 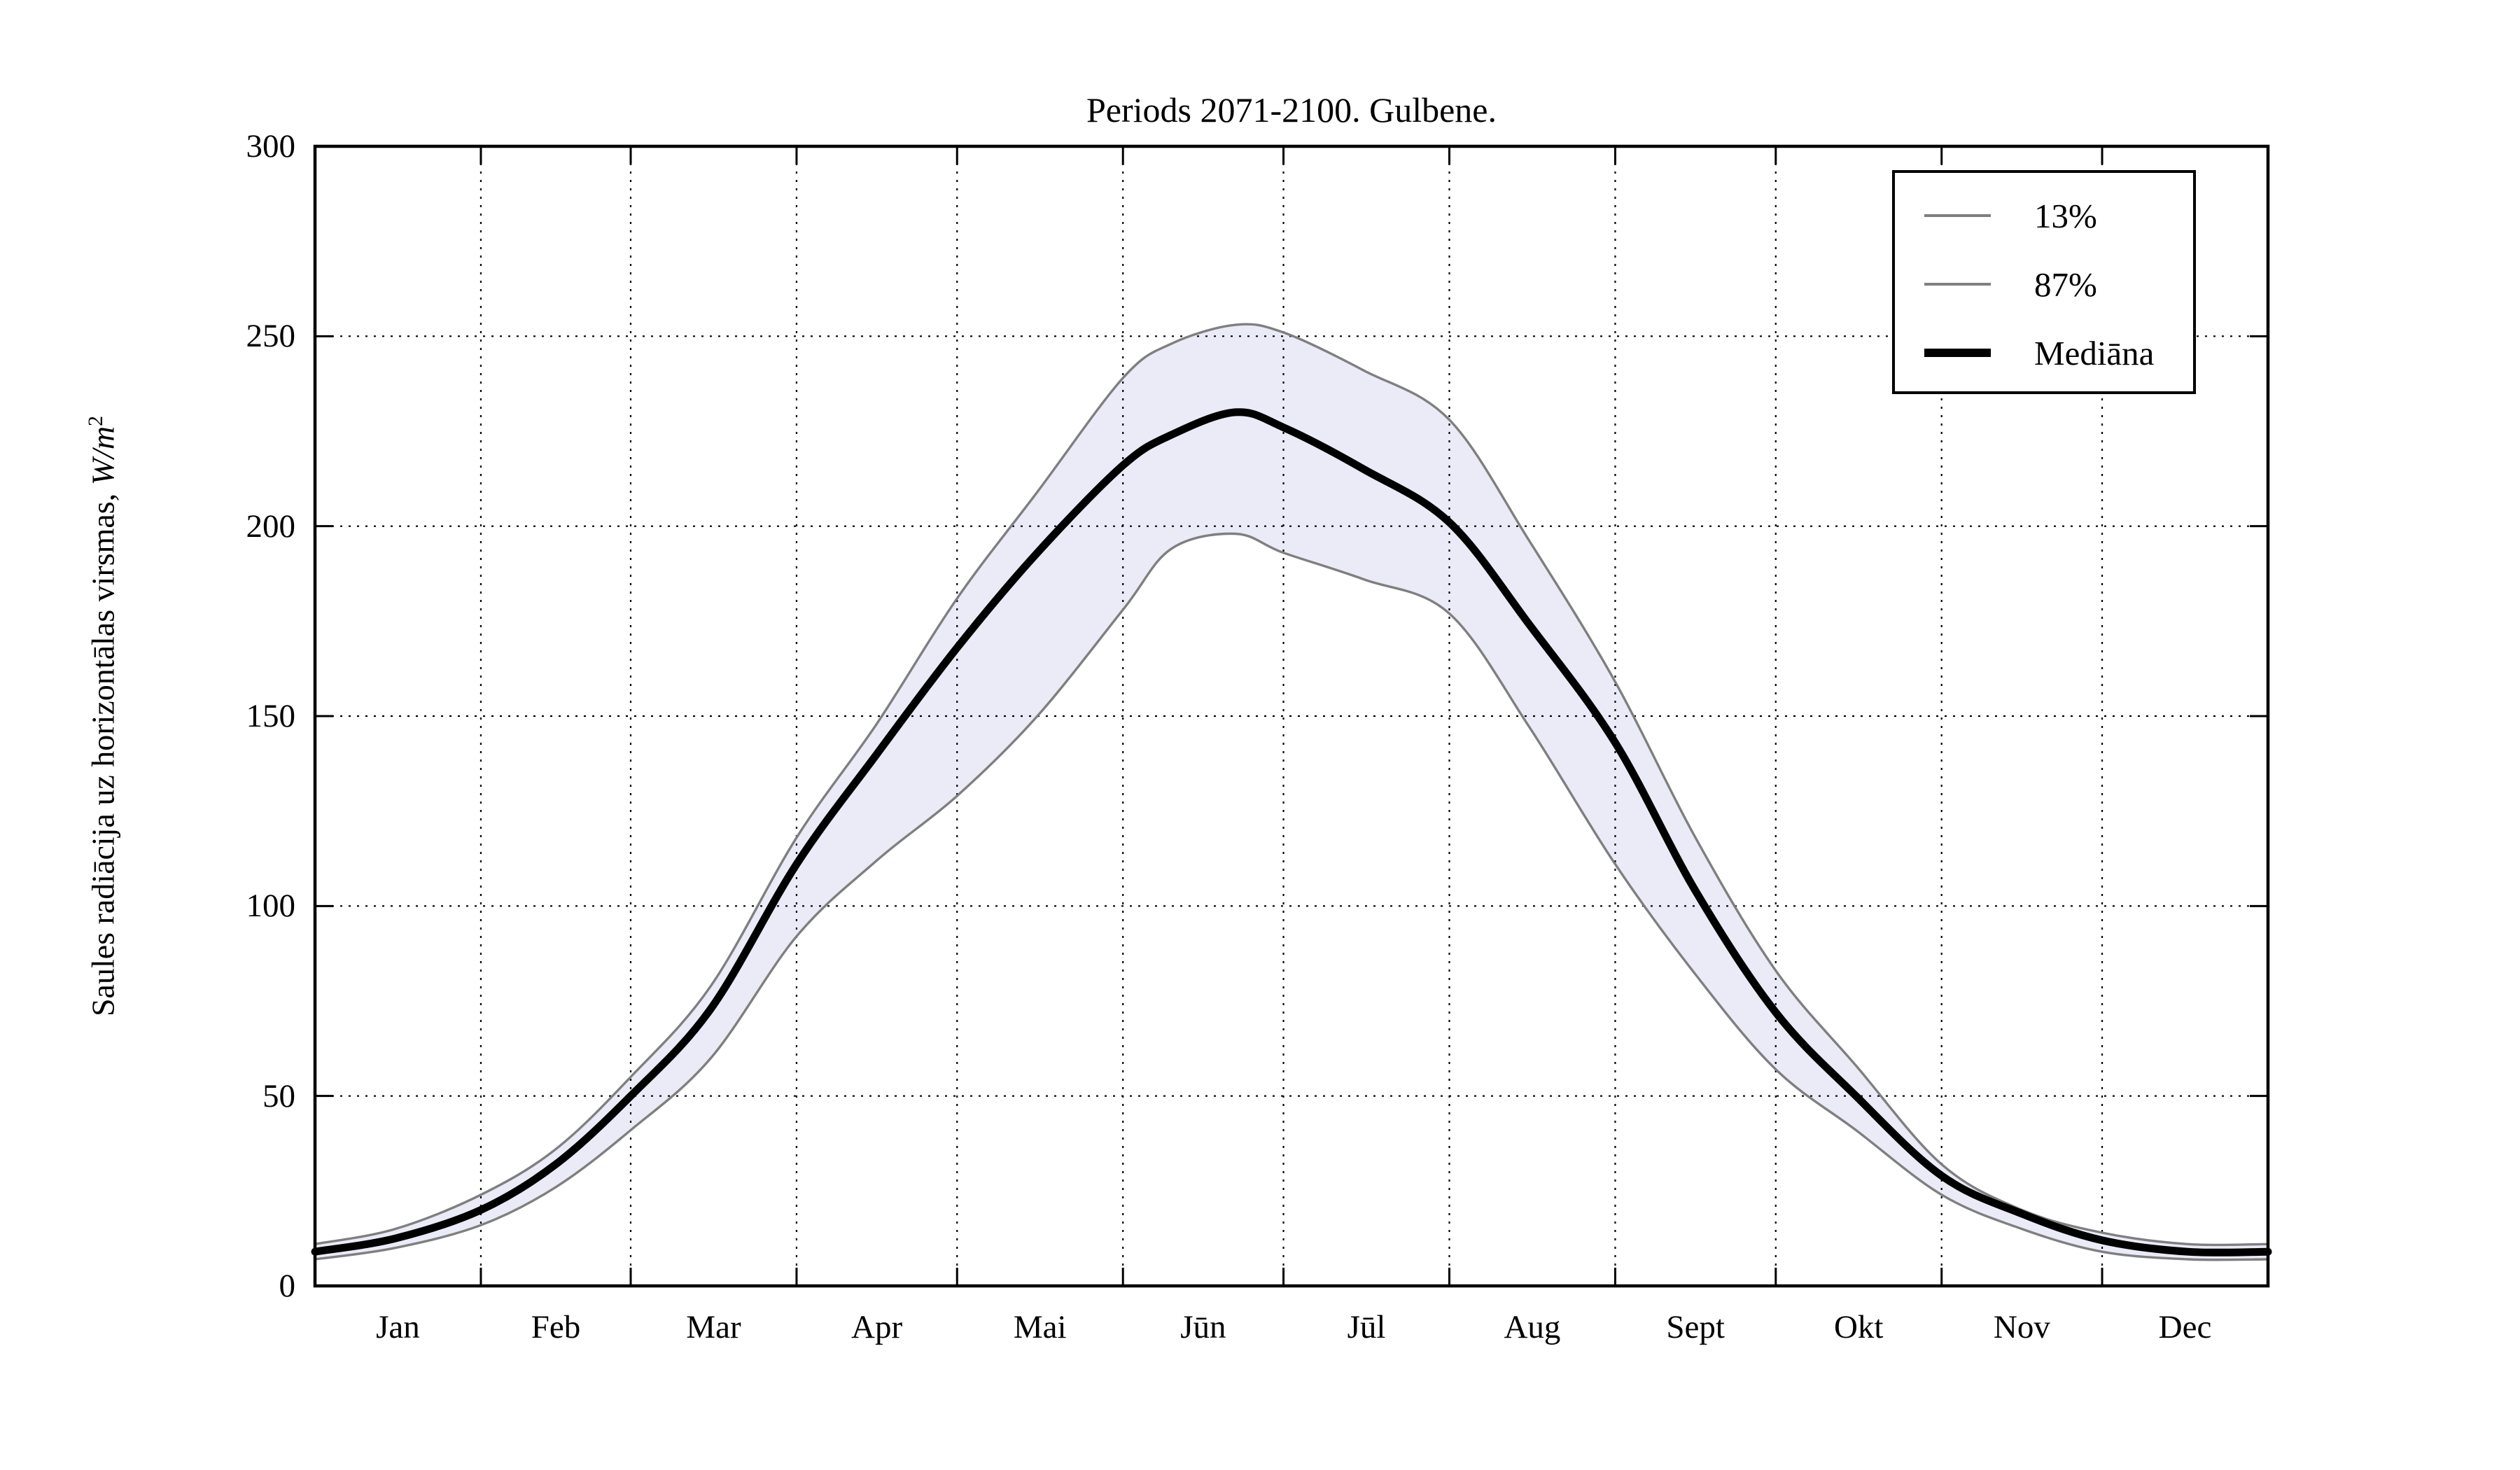 I want to click on legend: 13% 87% Mediāna, so click(x=2044, y=282).